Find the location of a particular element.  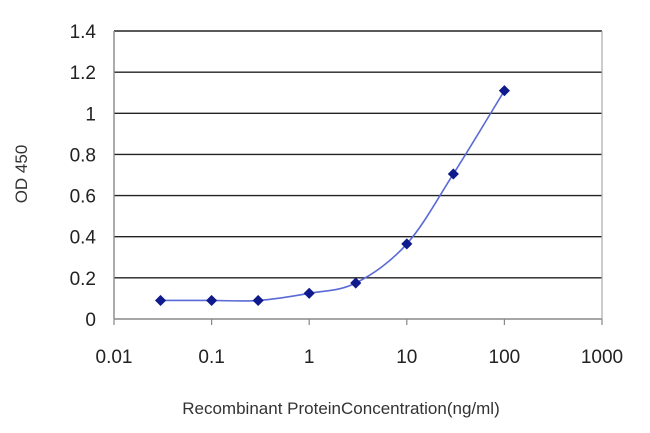

x-tick-labels: 0.01 0.1 1 10 100 1000 is located at coordinates (359, 343).